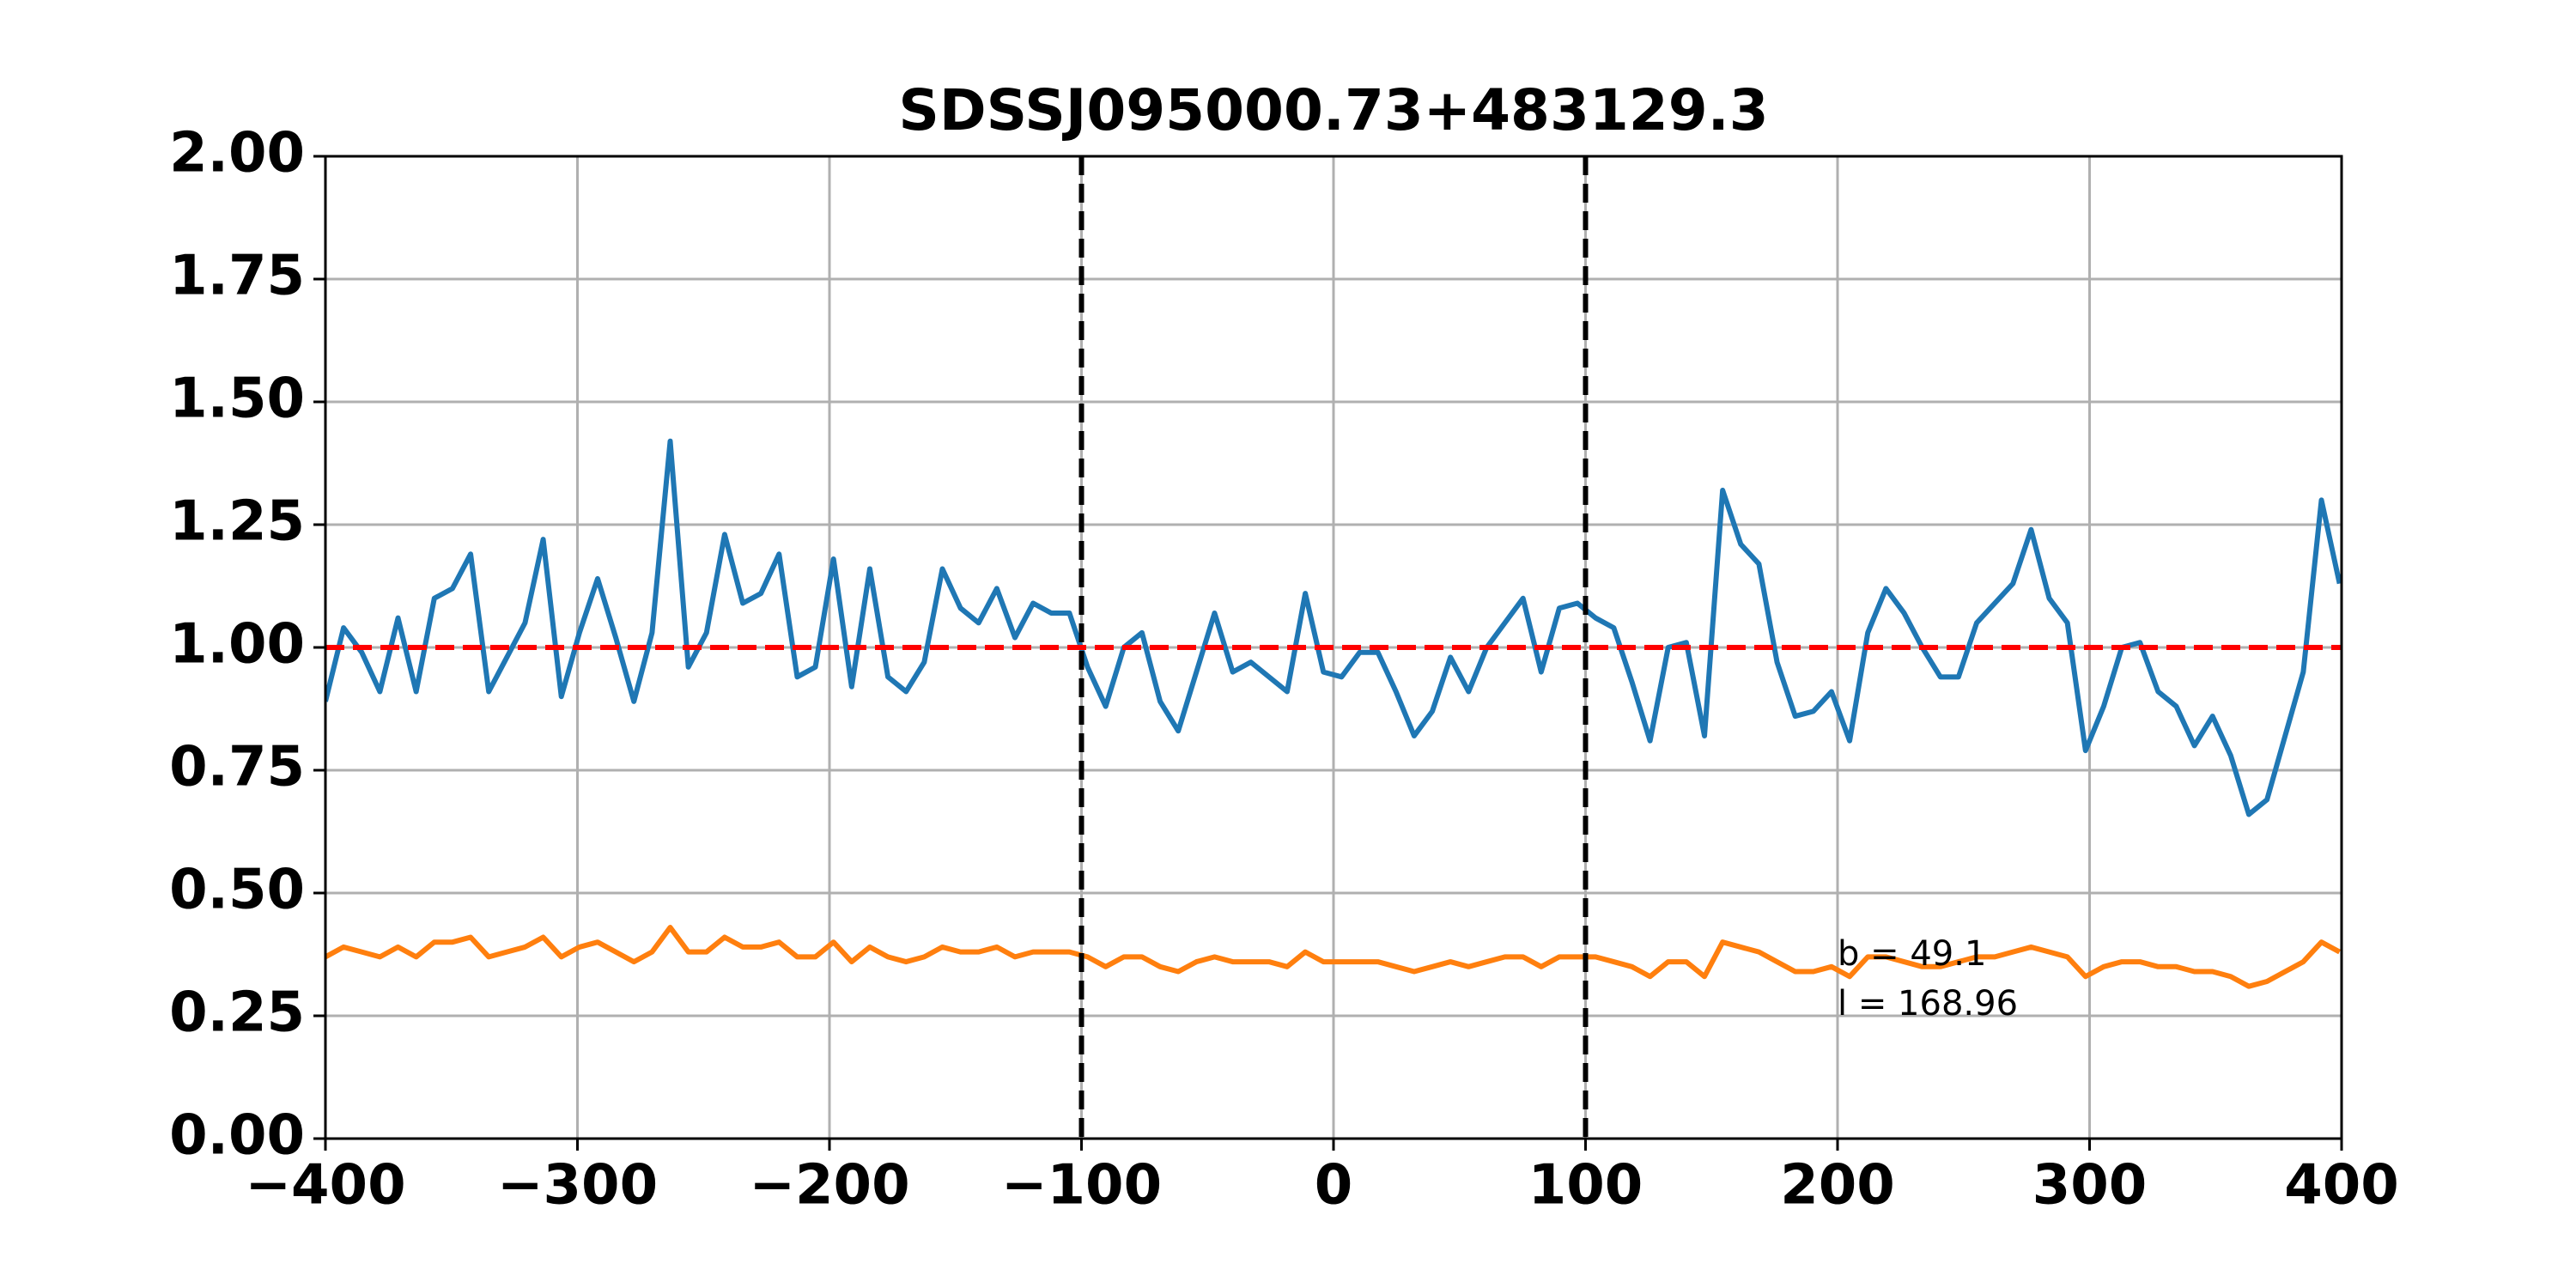 The width and height of the screenshot is (2576, 1288). Describe the element at coordinates (325, 1186) in the screenshot. I see `x-tick-label: −400` at that location.